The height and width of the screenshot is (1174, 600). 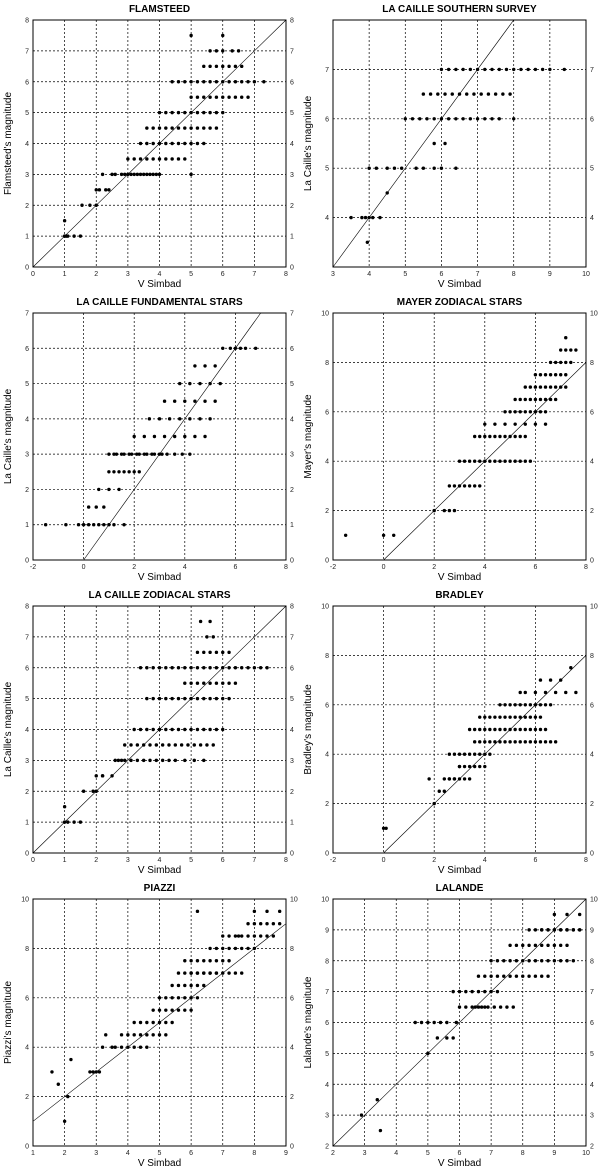 I want to click on y-tick-label: 1, so click(x=27, y=525).